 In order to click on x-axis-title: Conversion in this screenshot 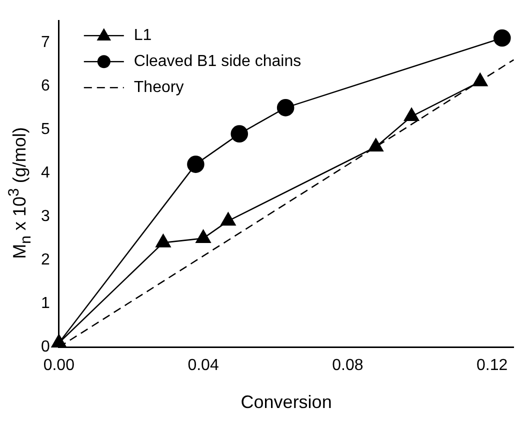, I will do `click(286, 402)`.